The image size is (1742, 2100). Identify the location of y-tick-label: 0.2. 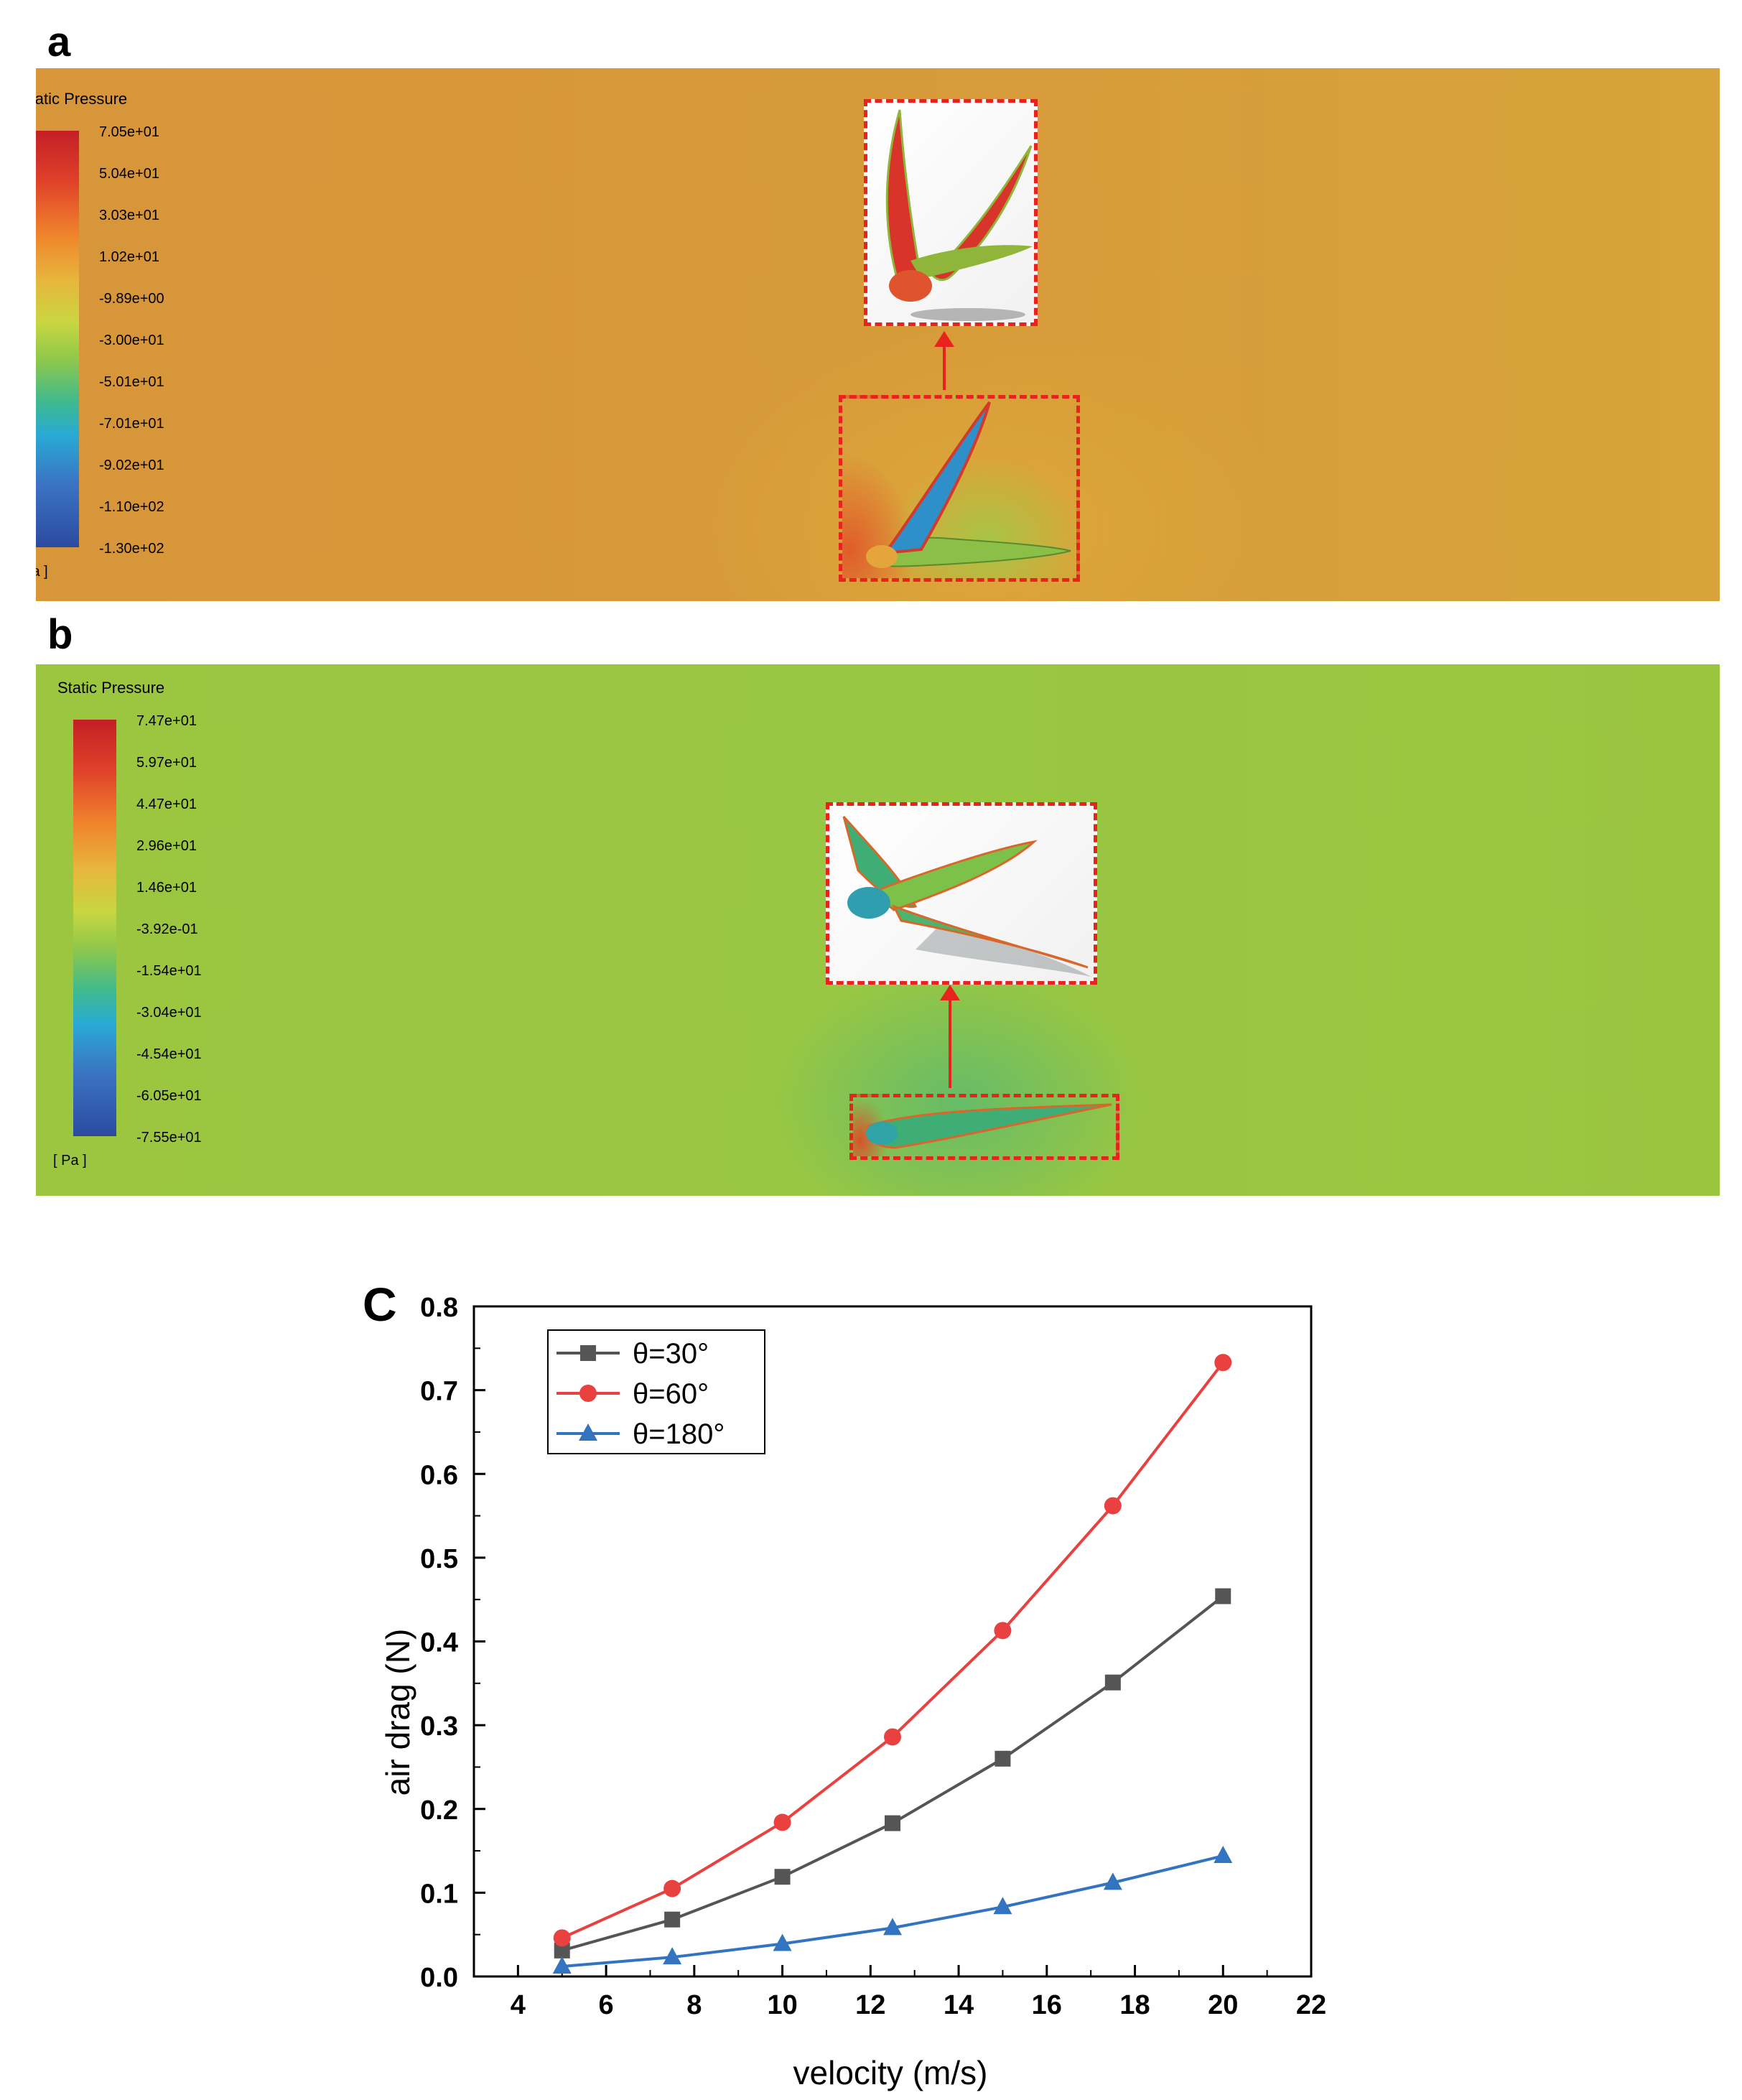
(439, 1810).